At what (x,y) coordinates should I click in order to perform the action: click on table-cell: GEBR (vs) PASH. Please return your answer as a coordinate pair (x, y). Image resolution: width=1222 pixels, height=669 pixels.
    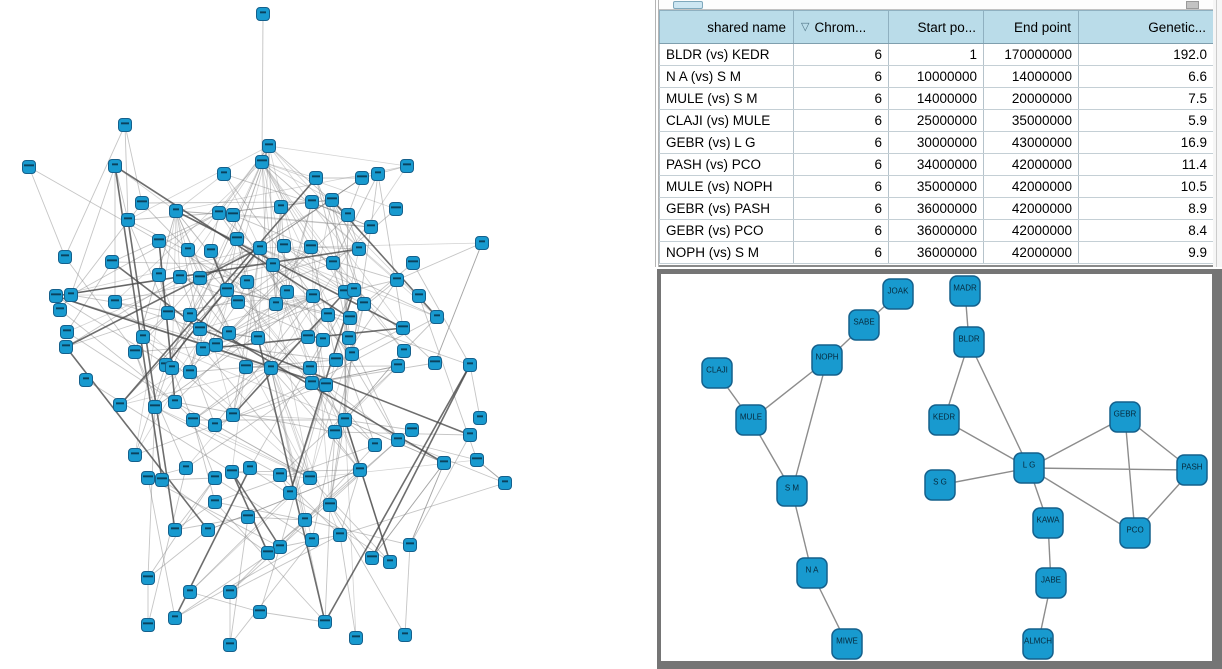
    Looking at the image, I should click on (726, 208).